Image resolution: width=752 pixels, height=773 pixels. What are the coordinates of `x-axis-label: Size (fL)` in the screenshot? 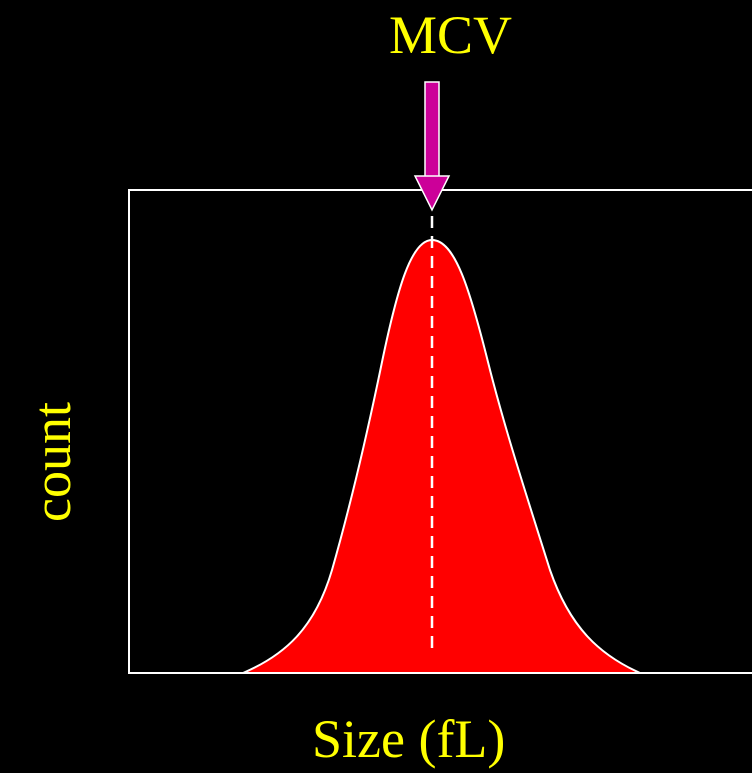 It's located at (409, 739).